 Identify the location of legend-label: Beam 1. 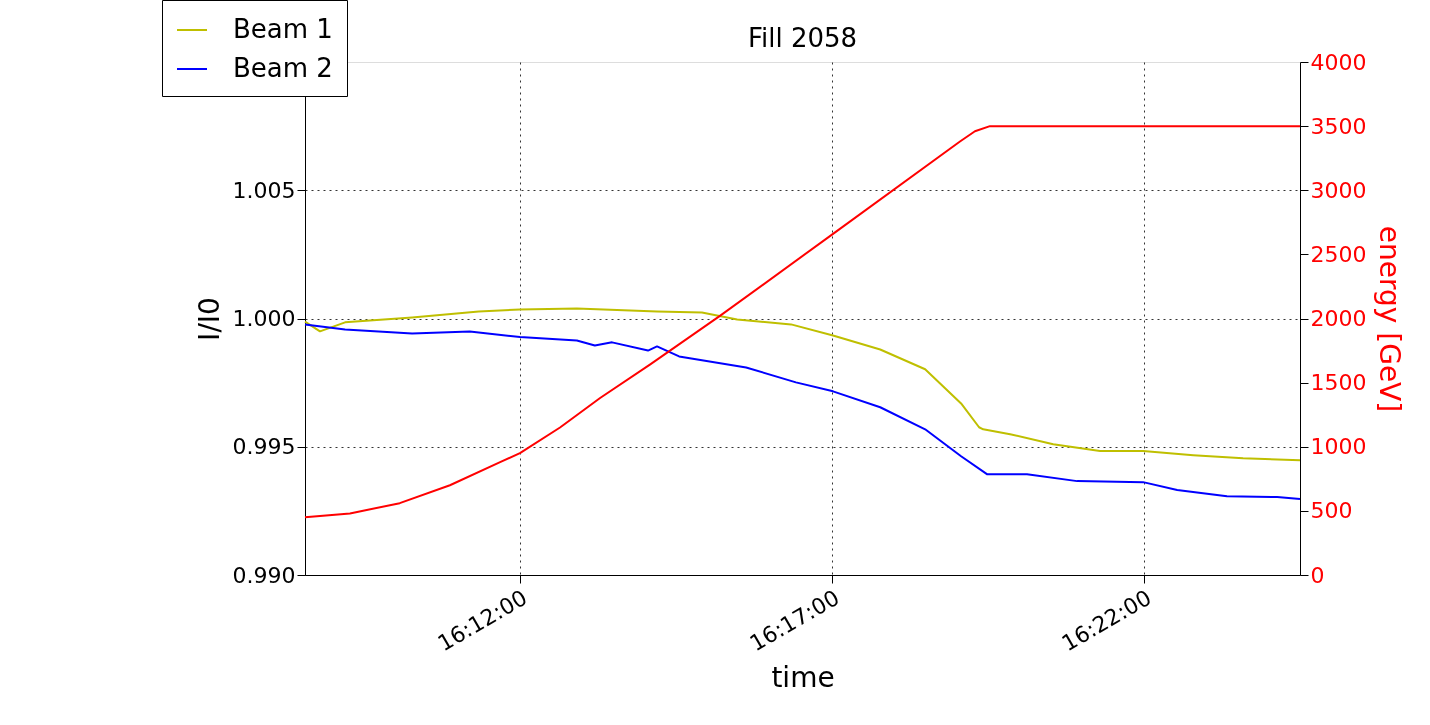
(283, 29).